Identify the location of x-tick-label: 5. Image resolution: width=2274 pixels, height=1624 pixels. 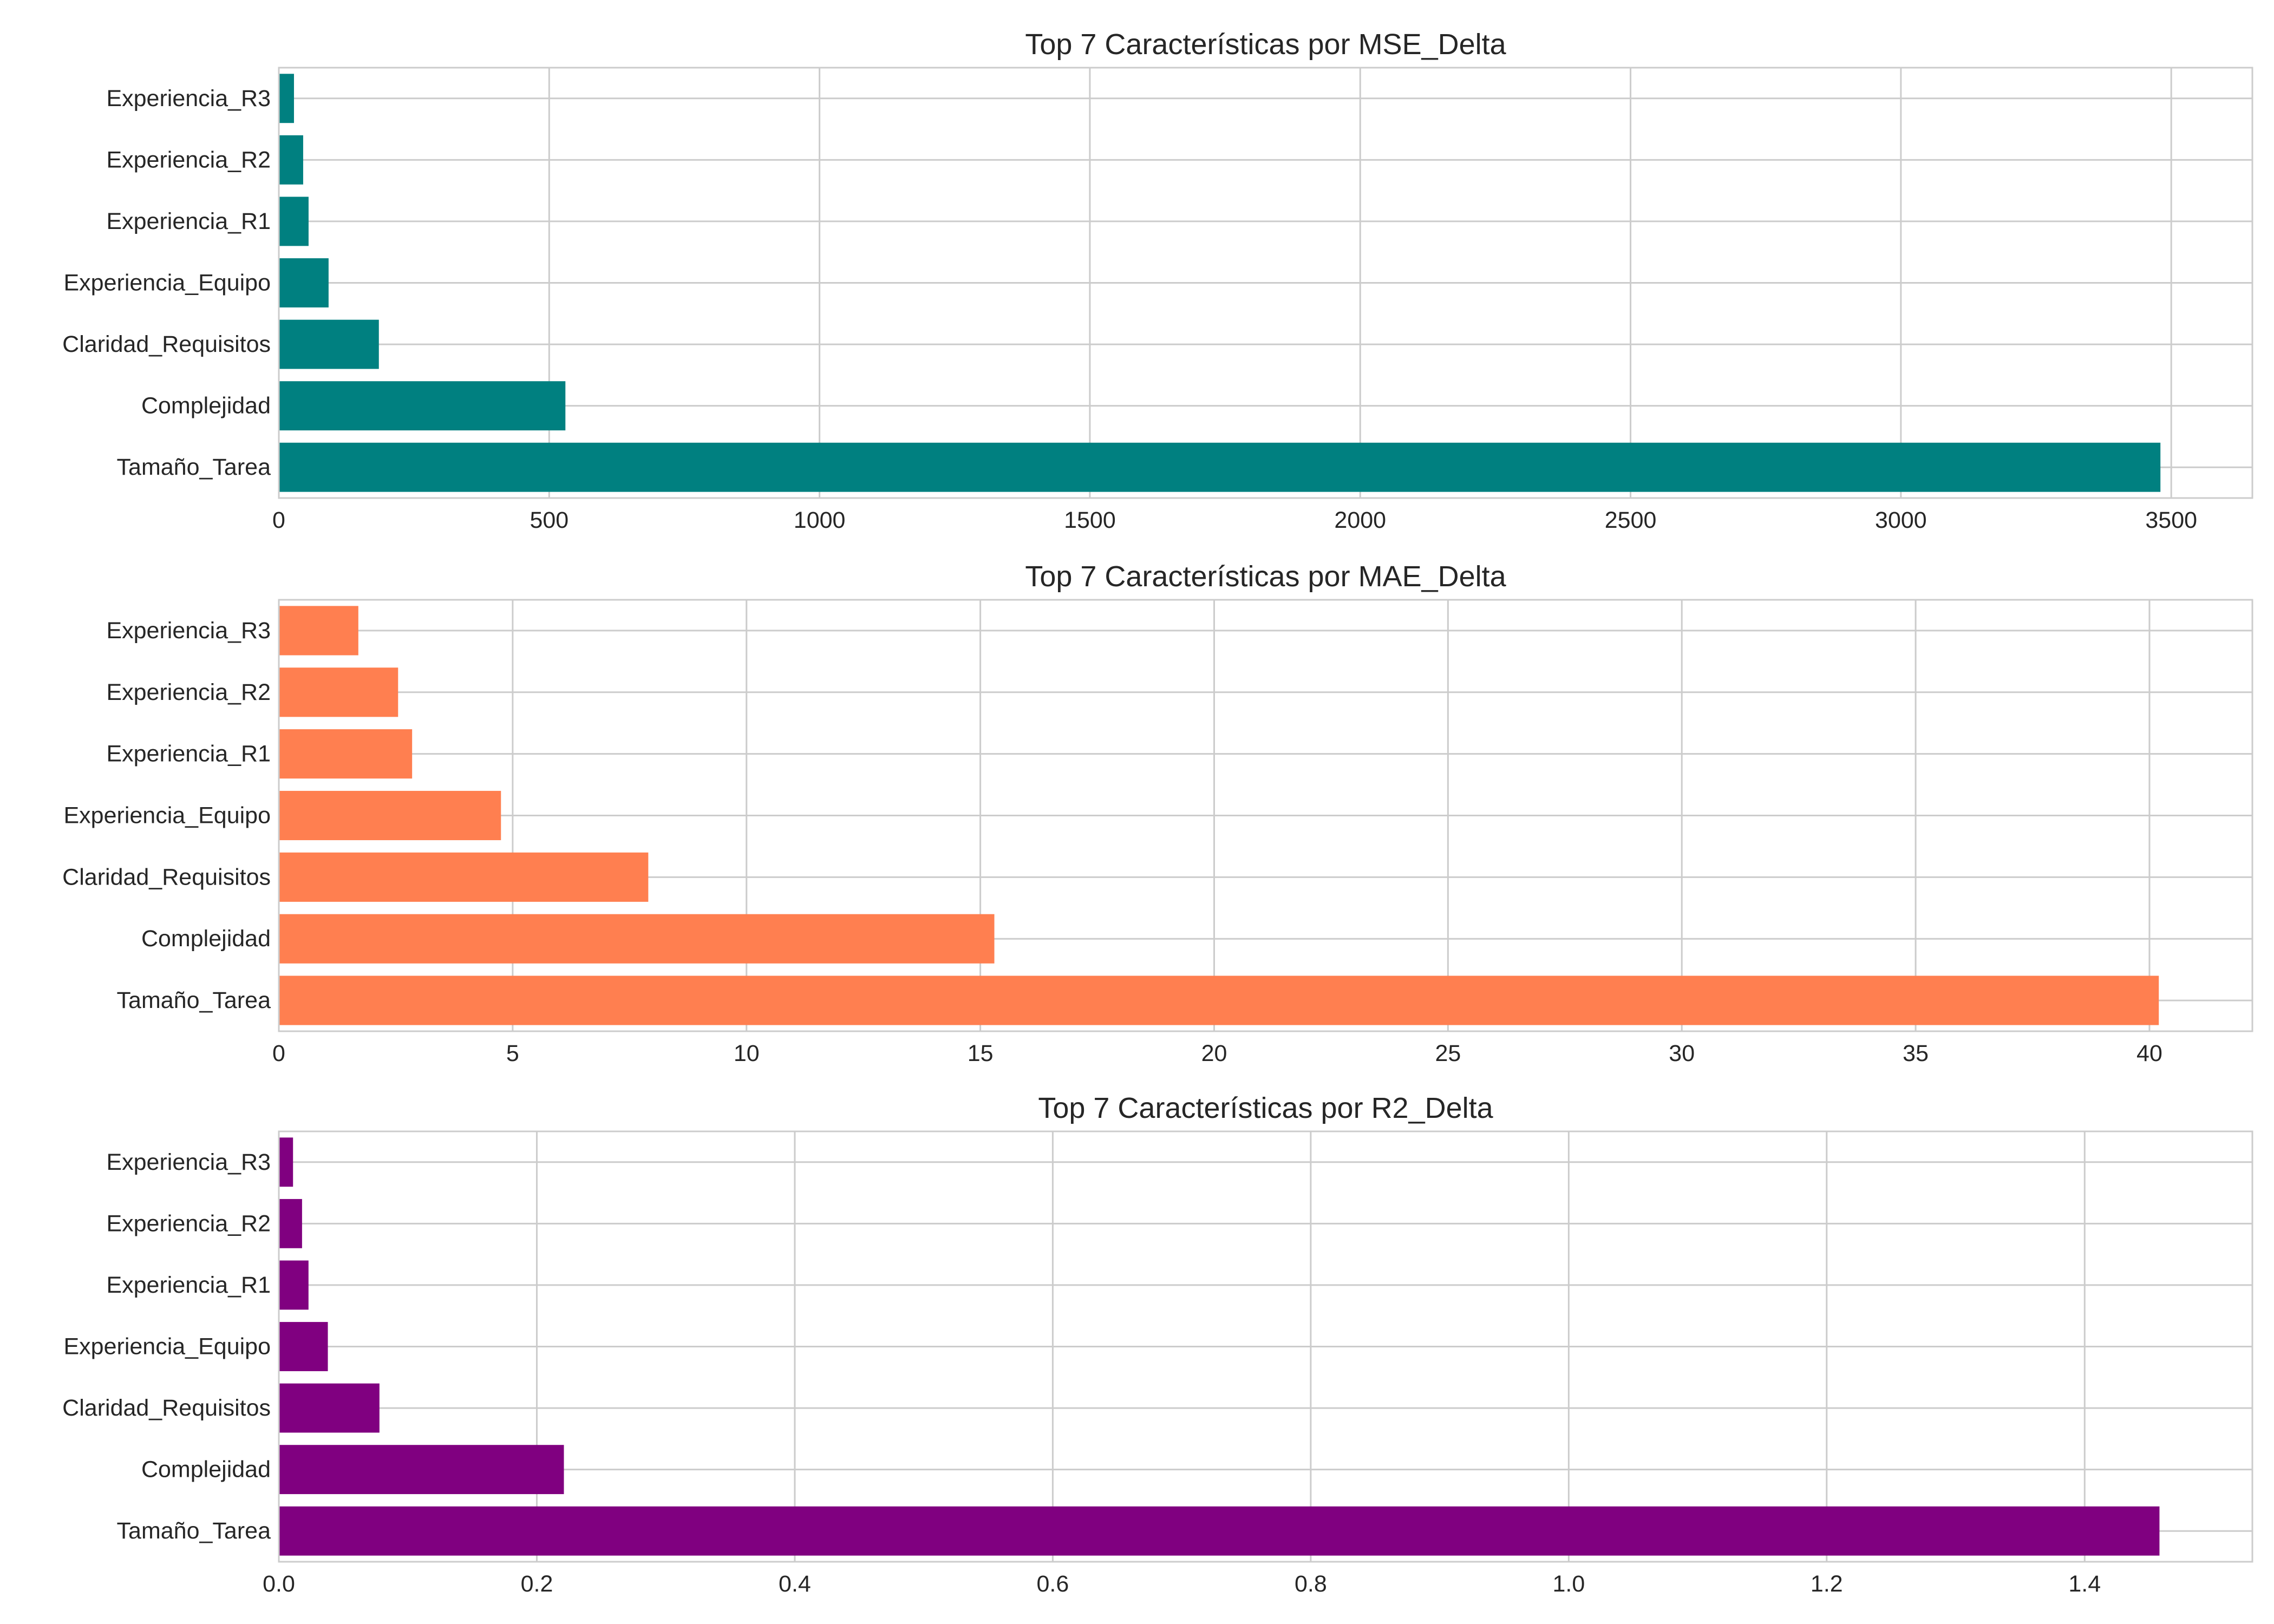
(512, 1053).